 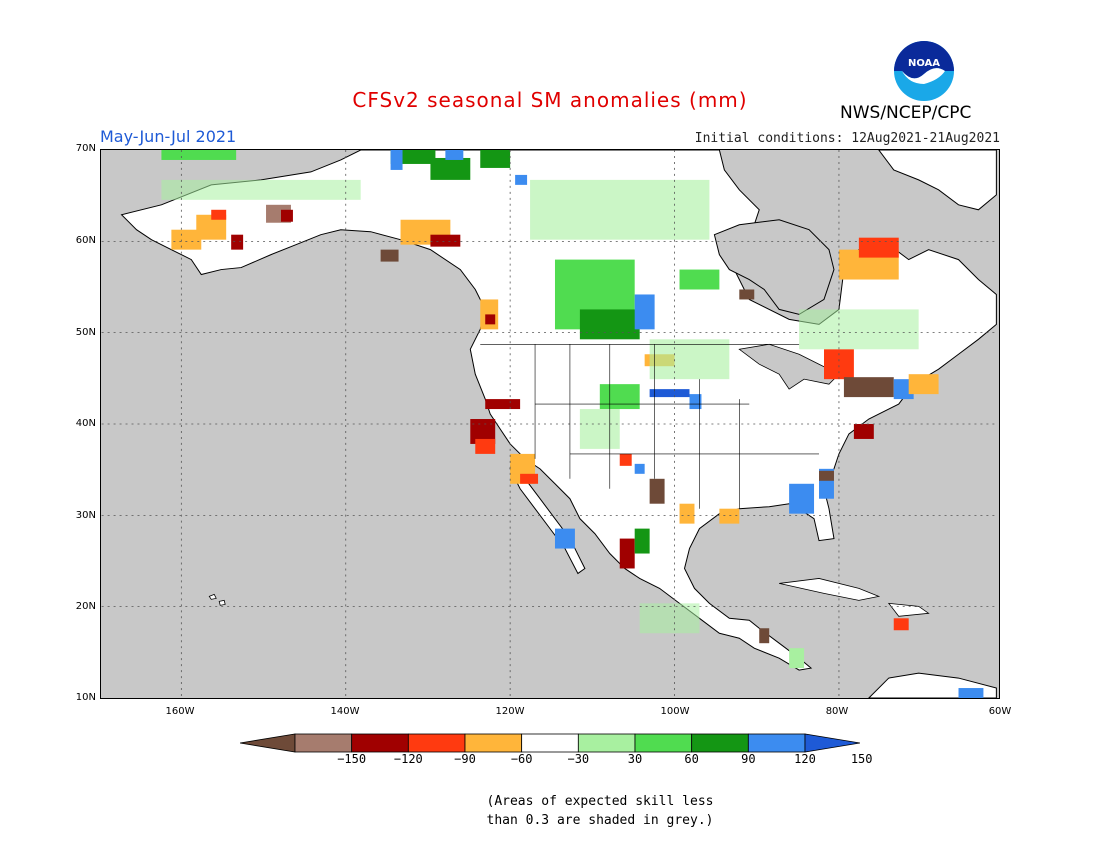 I want to click on colorbar-tick-label: 60, so click(x=691, y=759).